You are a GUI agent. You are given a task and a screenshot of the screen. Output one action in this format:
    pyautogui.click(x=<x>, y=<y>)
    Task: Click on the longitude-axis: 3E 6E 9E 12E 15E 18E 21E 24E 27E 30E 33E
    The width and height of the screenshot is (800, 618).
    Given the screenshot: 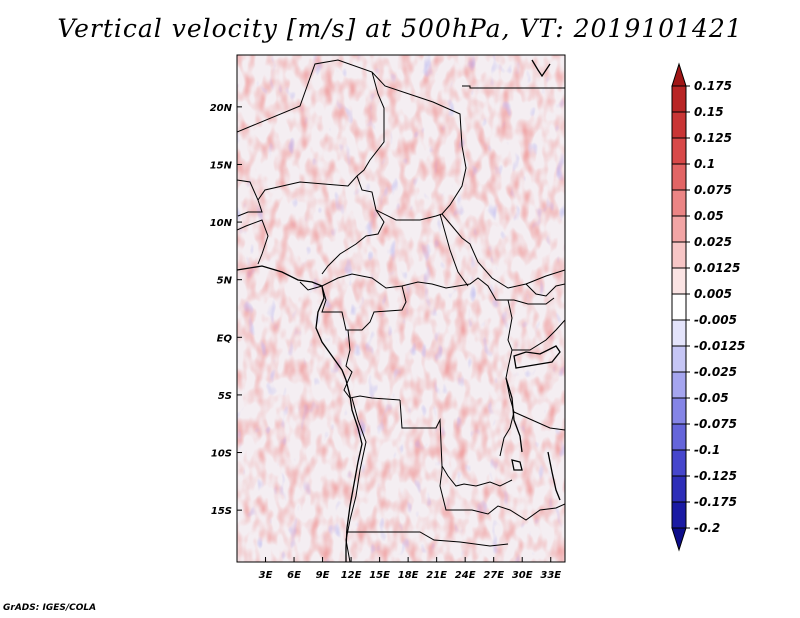 What is the action you would take?
    pyautogui.click(x=410, y=569)
    